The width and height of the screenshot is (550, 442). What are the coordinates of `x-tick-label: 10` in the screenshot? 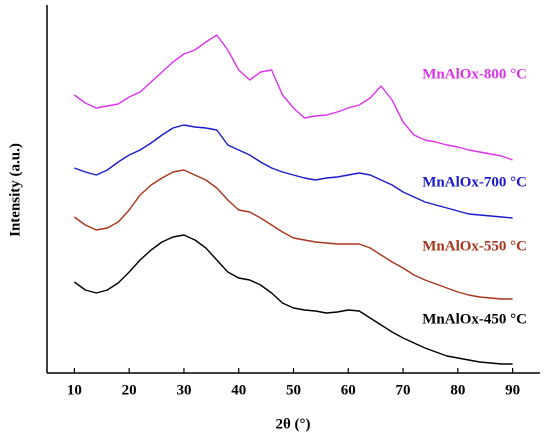 It's located at (74, 390).